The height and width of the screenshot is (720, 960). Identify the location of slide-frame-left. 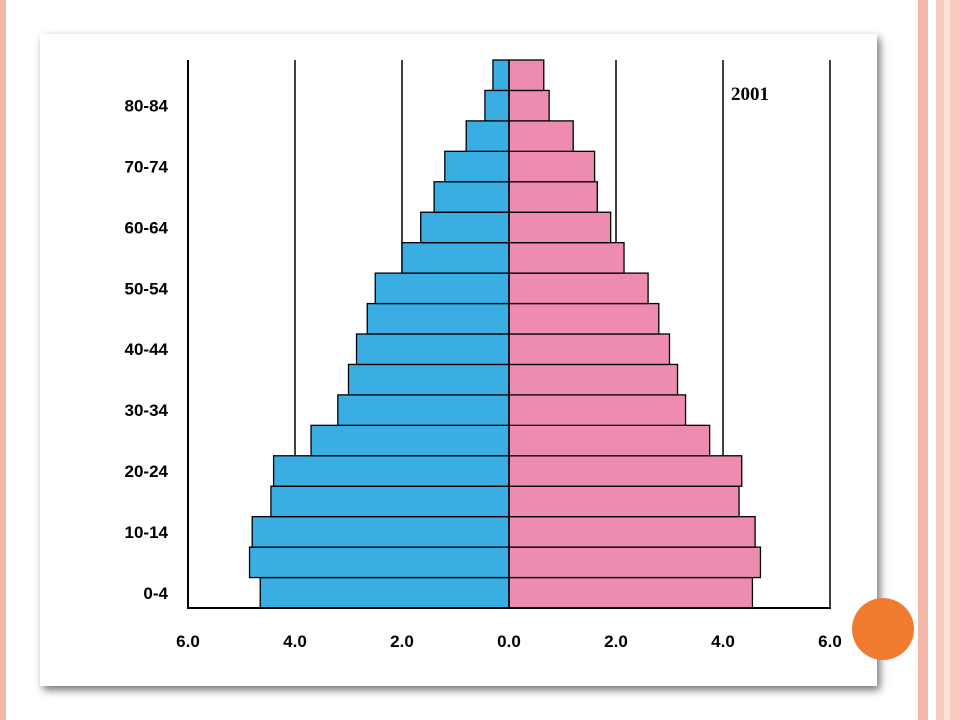
(3, 360).